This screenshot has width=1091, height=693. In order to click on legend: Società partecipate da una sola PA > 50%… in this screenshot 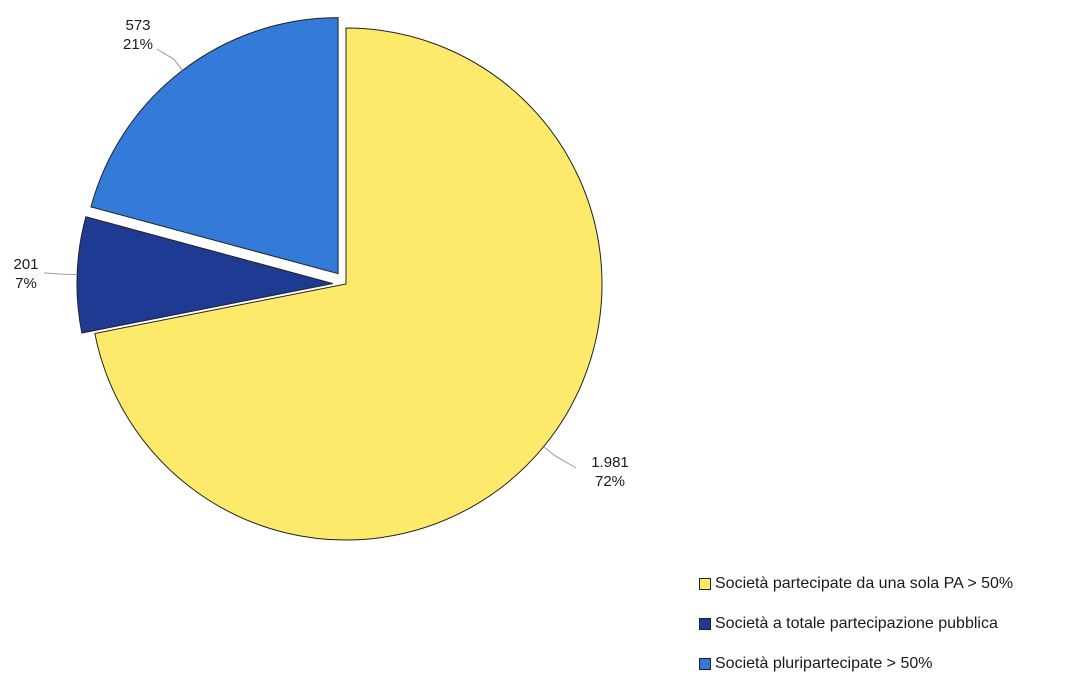, I will do `click(856, 632)`.